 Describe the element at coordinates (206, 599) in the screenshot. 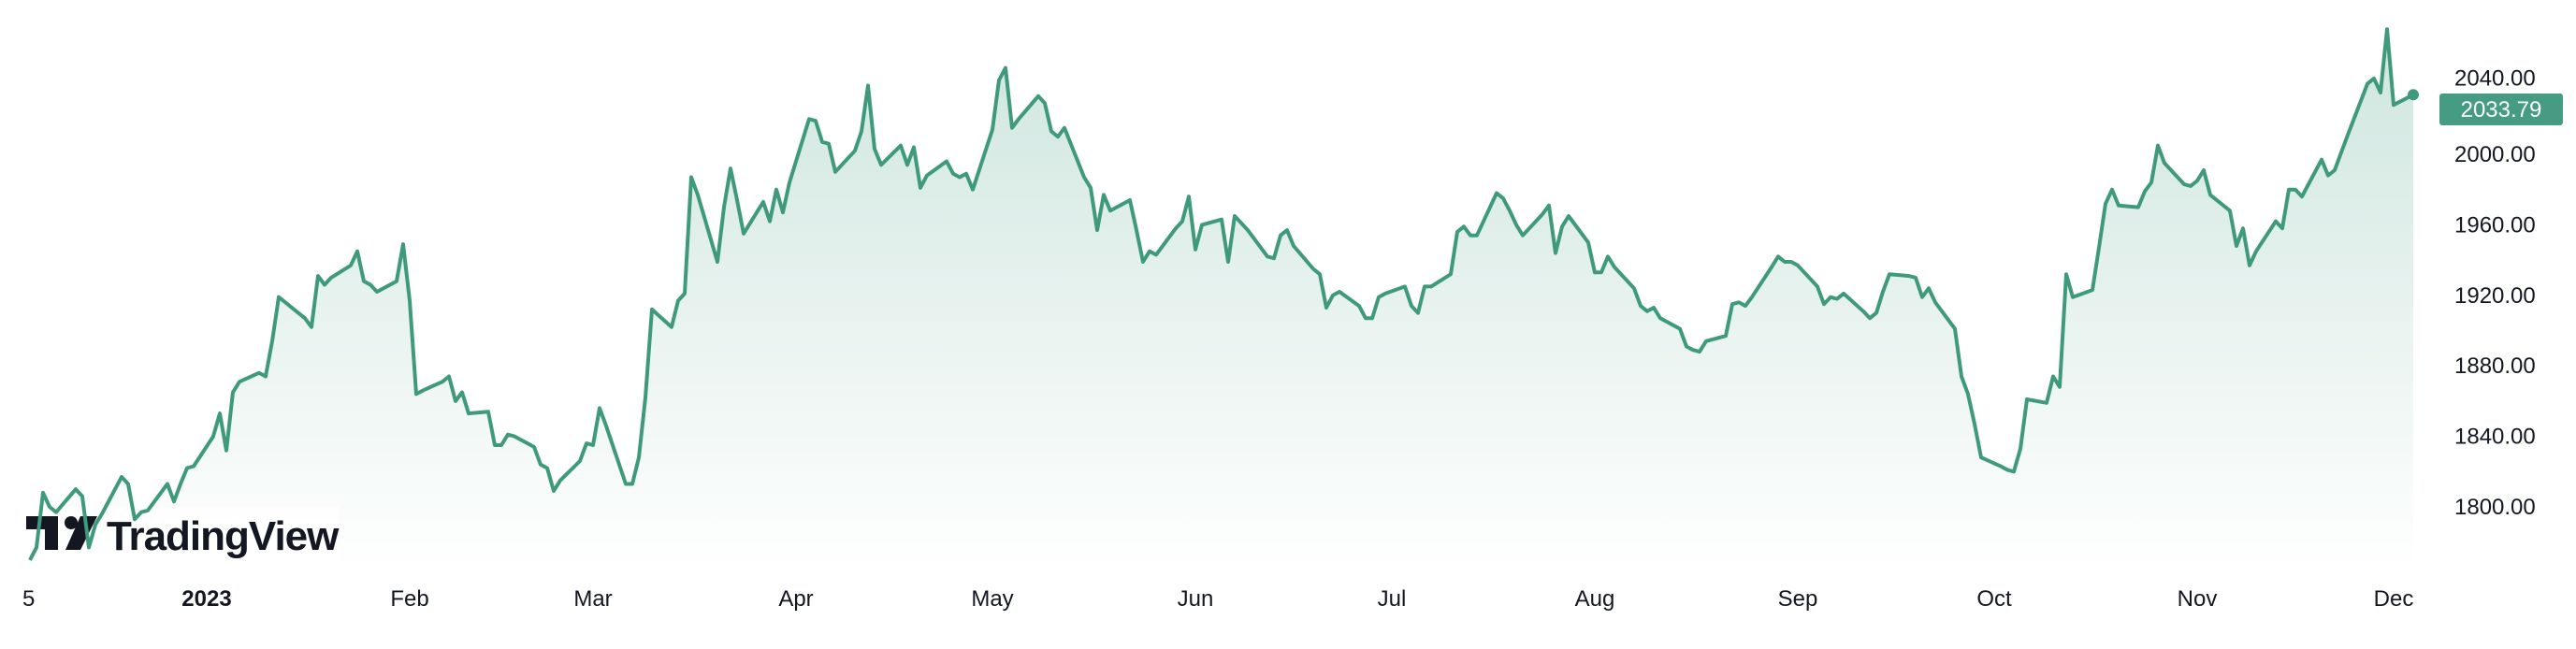

I see `x-tick-label: 2023` at that location.